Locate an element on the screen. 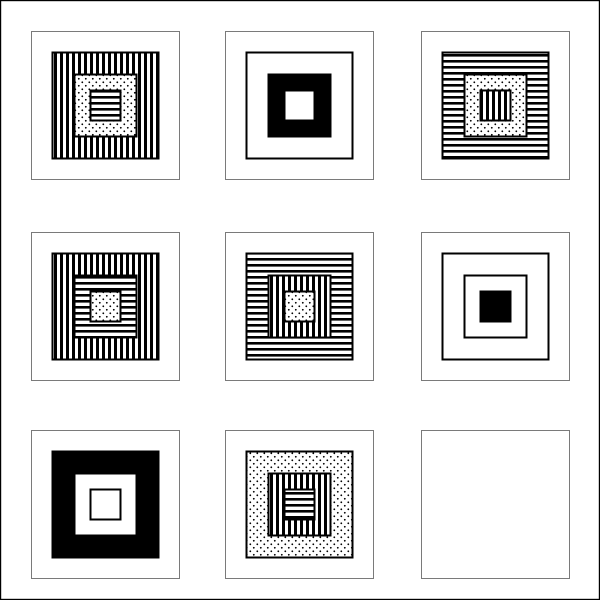  puzzle-cell-r1c3 is located at coordinates (495, 105).